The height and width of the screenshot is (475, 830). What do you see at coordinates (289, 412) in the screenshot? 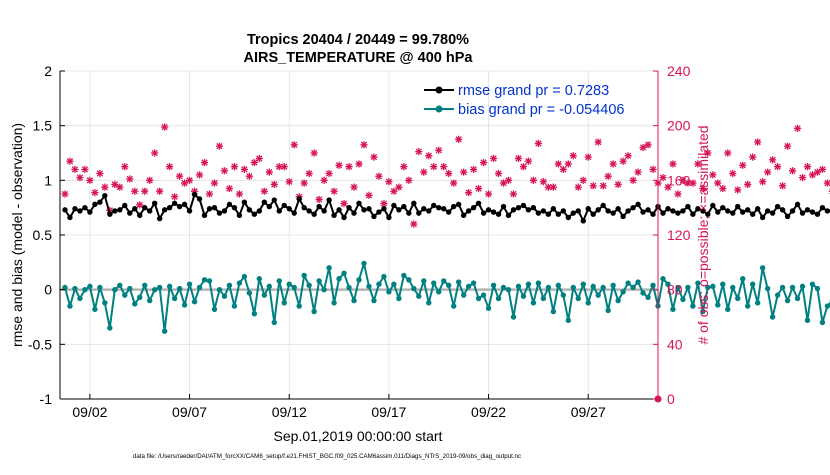
I see `x-tick-label: 09/12` at bounding box center [289, 412].